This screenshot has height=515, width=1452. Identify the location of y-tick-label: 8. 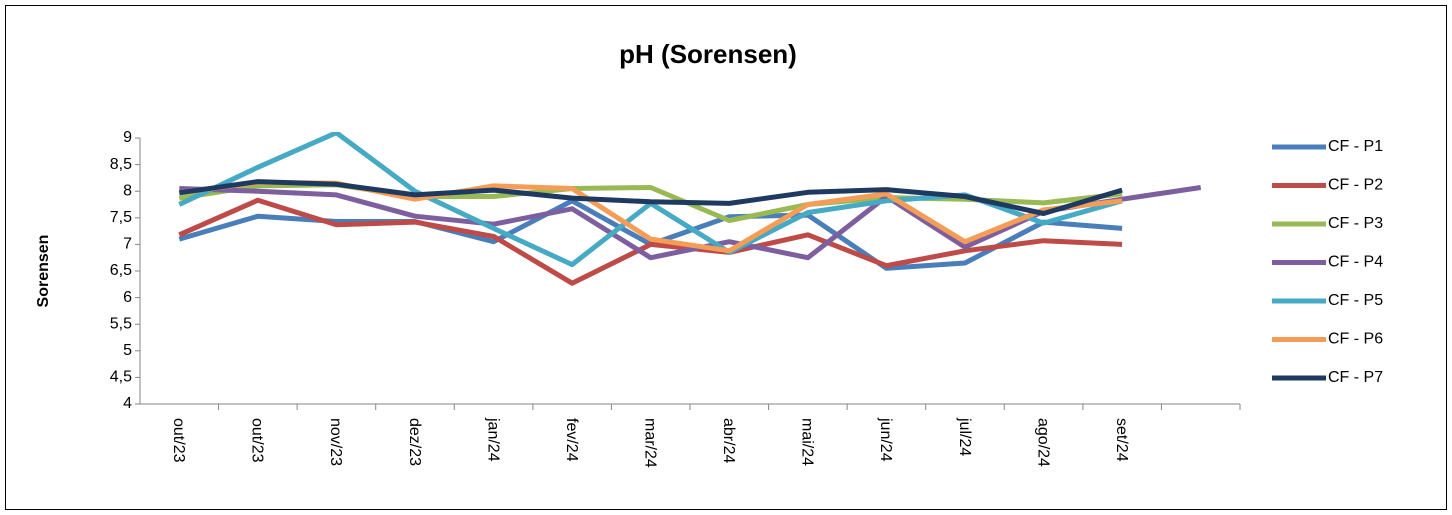
(127, 190).